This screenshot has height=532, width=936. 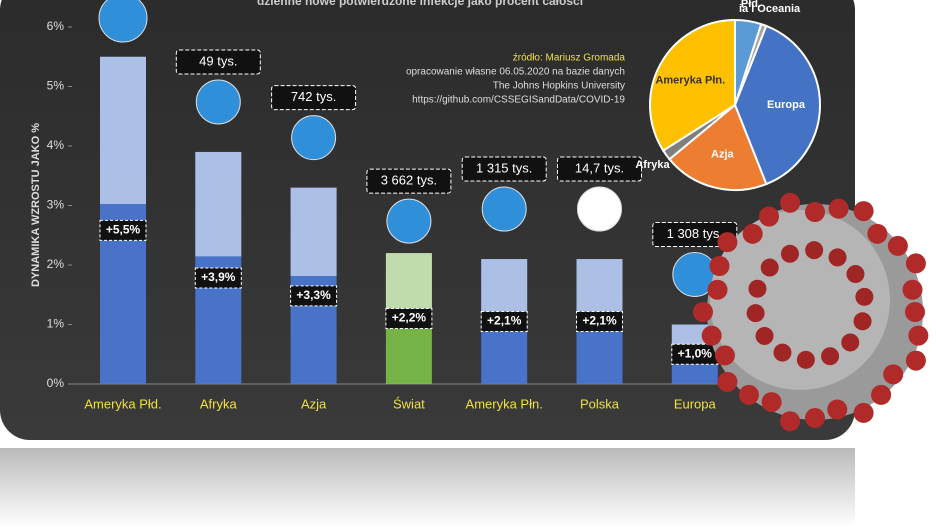 What do you see at coordinates (122, 403) in the screenshot?
I see `x-tick-label: Ameryka Płd.` at bounding box center [122, 403].